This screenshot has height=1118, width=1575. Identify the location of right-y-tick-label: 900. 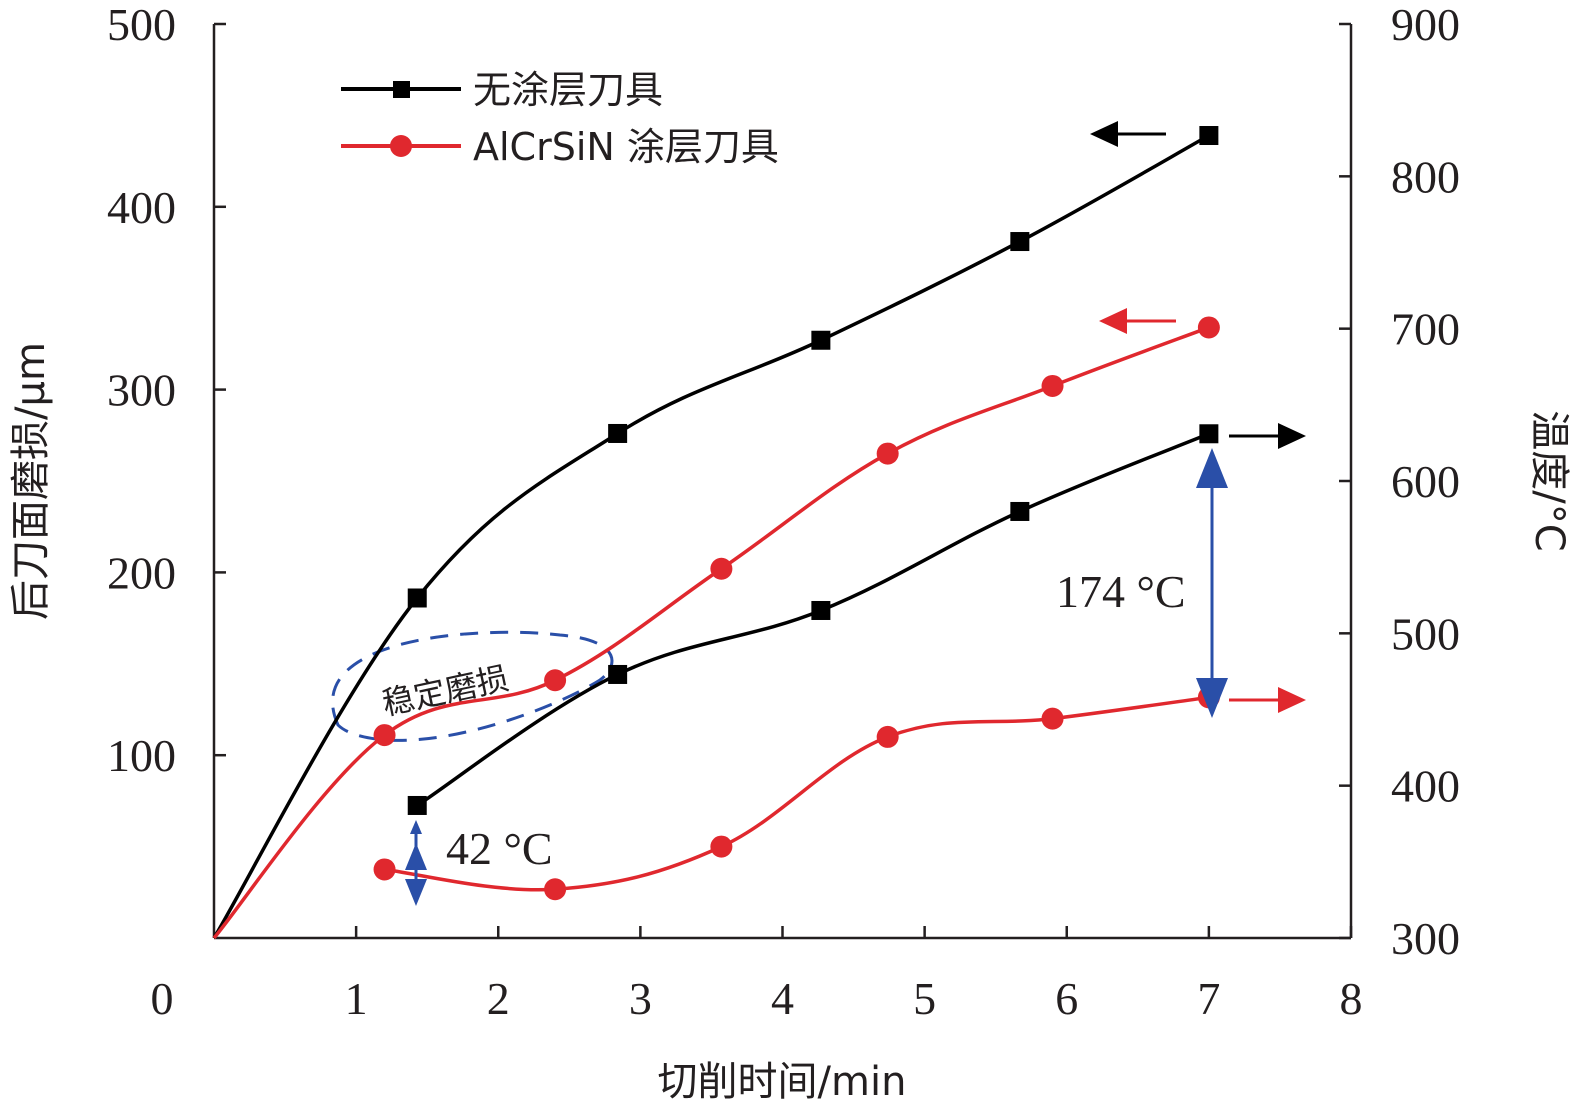
(1425, 25).